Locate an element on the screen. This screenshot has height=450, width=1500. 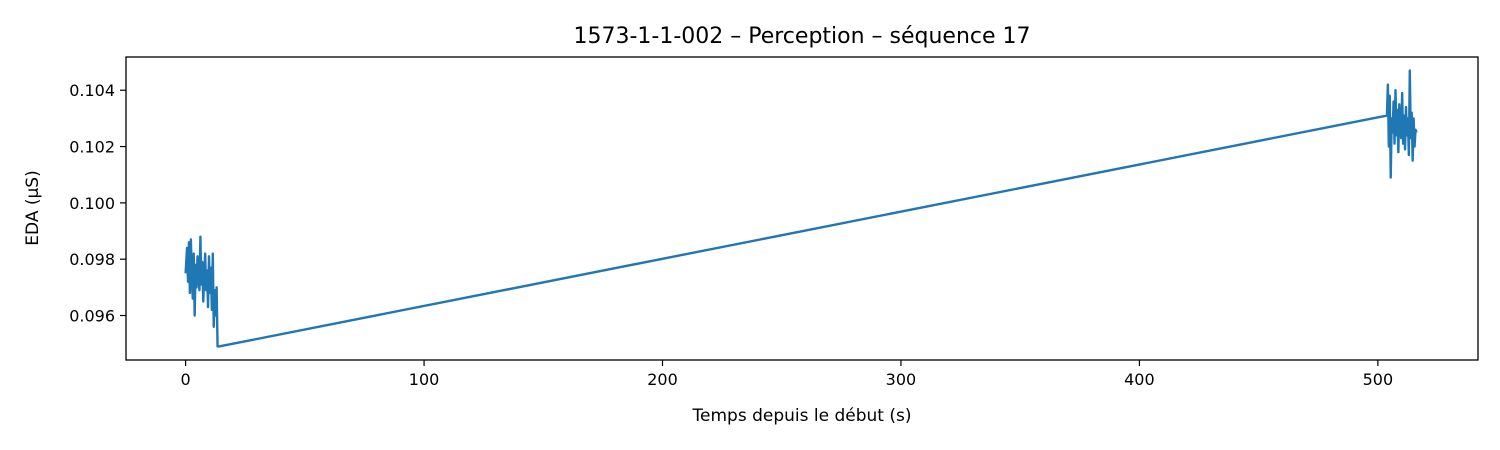
x-tick-label: 0 is located at coordinates (186, 379).